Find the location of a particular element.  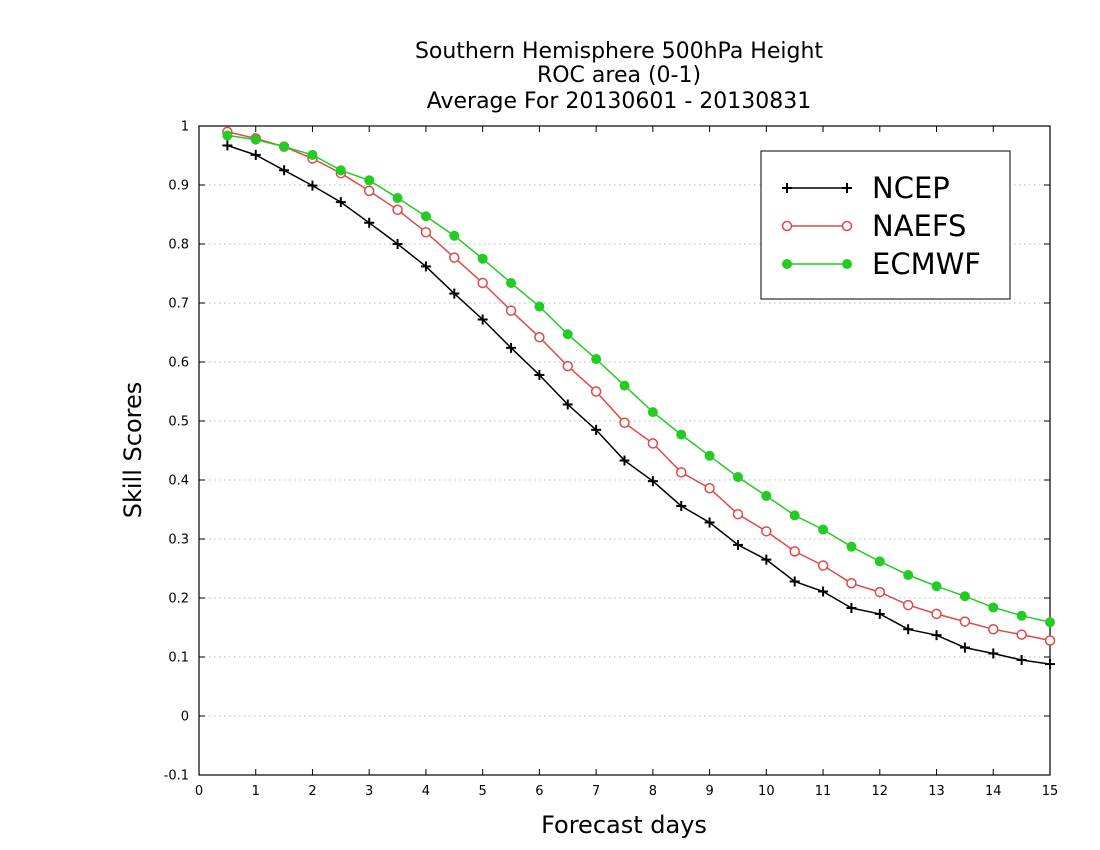

y-tick-label: 0.6 is located at coordinates (178, 363).